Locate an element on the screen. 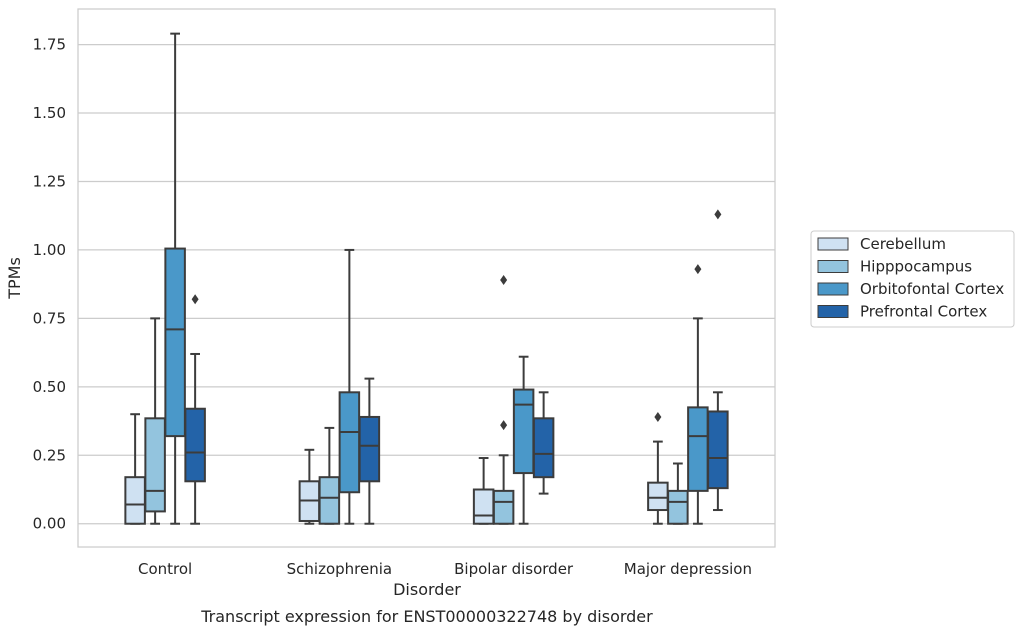 The height and width of the screenshot is (638, 1023). y-tick-label: 1.00 is located at coordinates (49, 250).